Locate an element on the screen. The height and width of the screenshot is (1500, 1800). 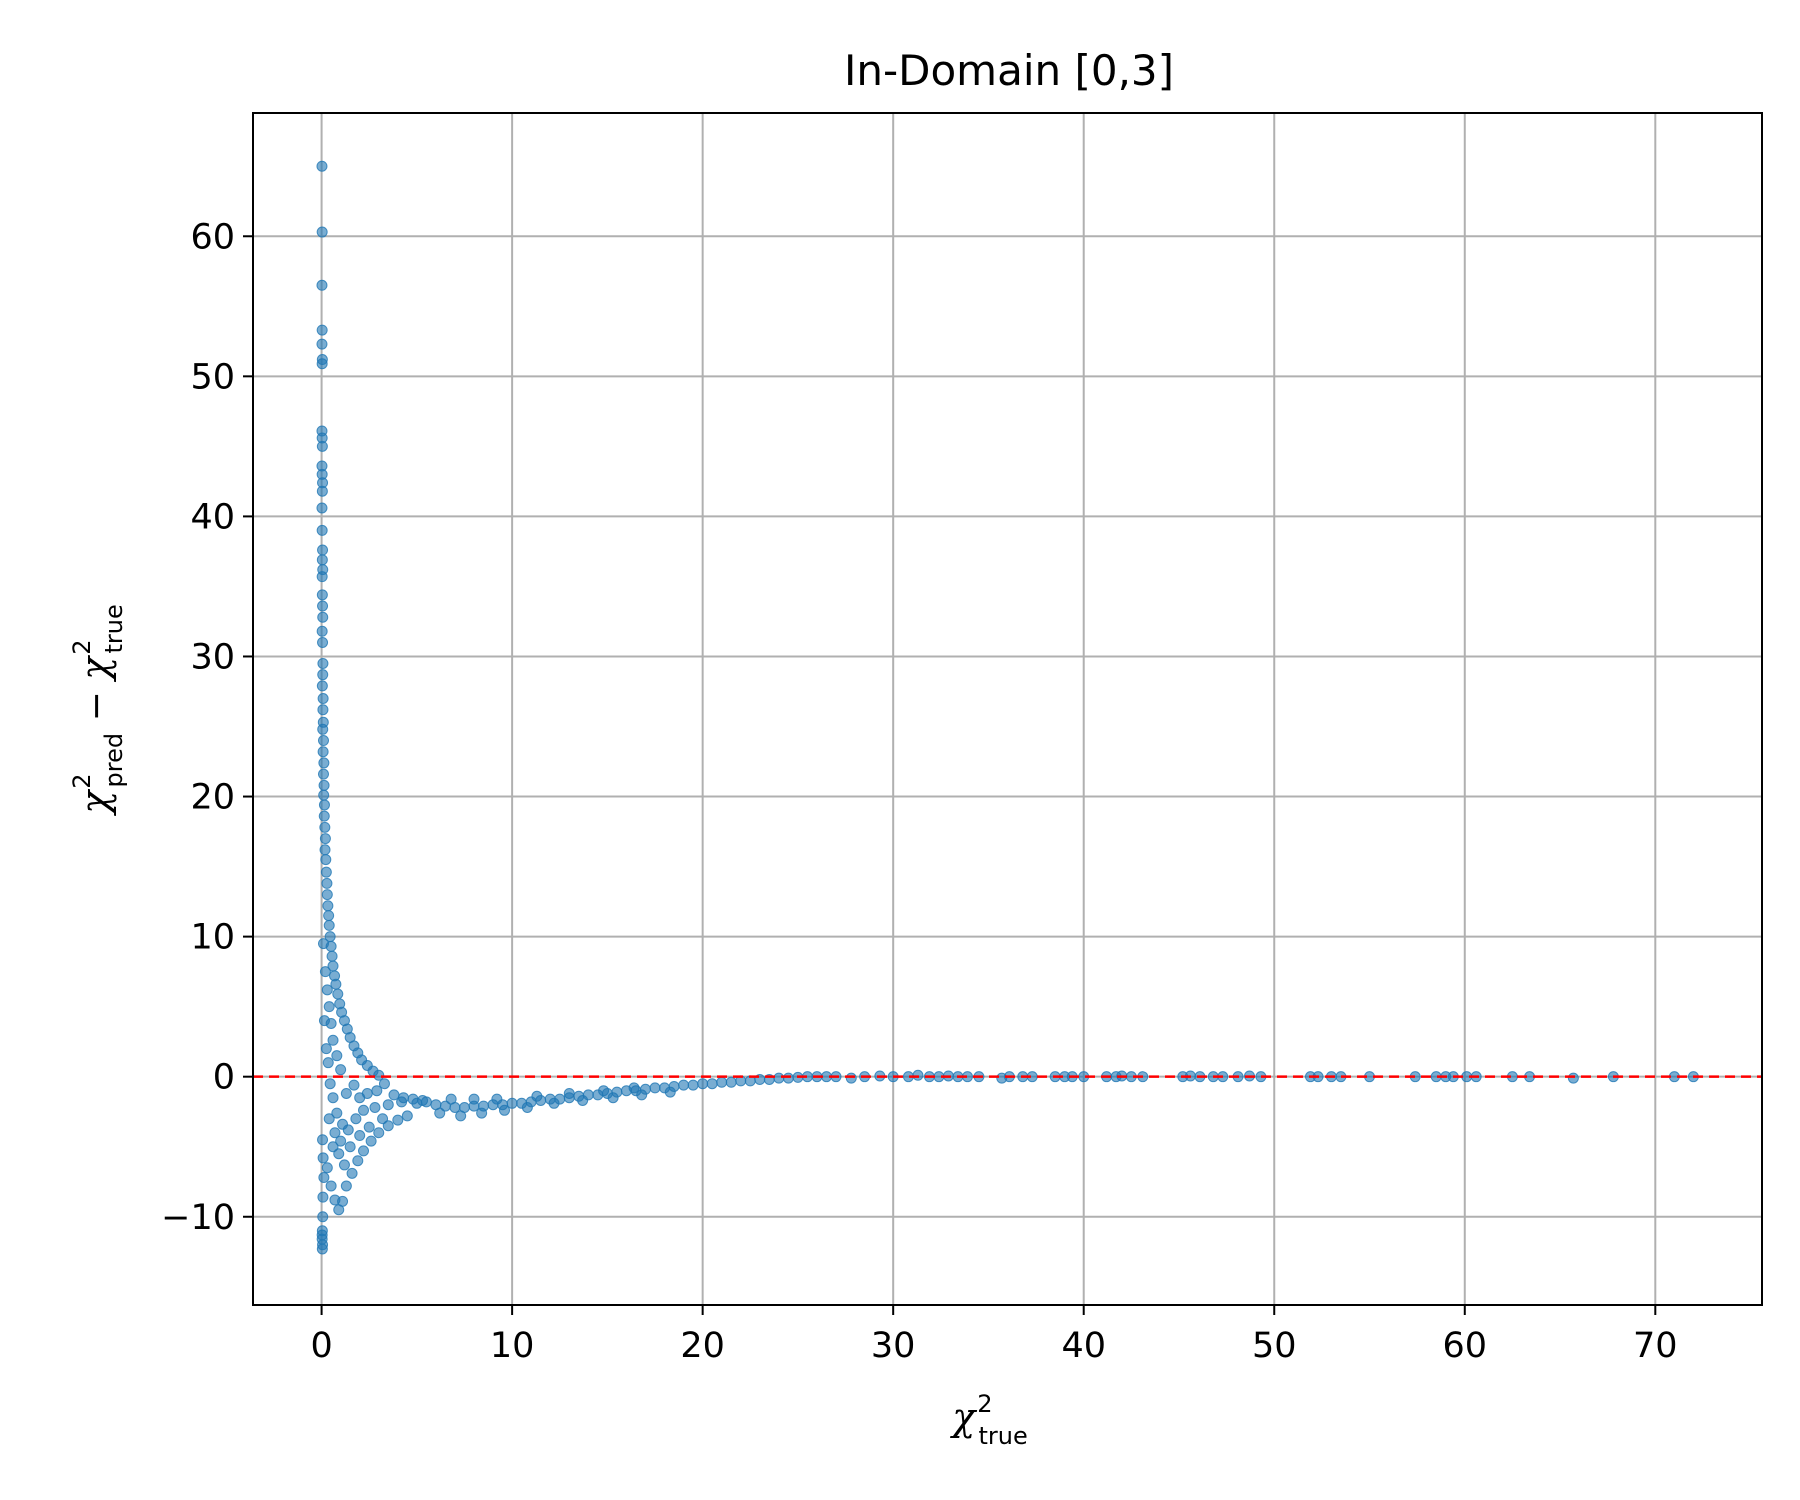
y-axis-label-a-base: χ is located at coordinates (95, 803).